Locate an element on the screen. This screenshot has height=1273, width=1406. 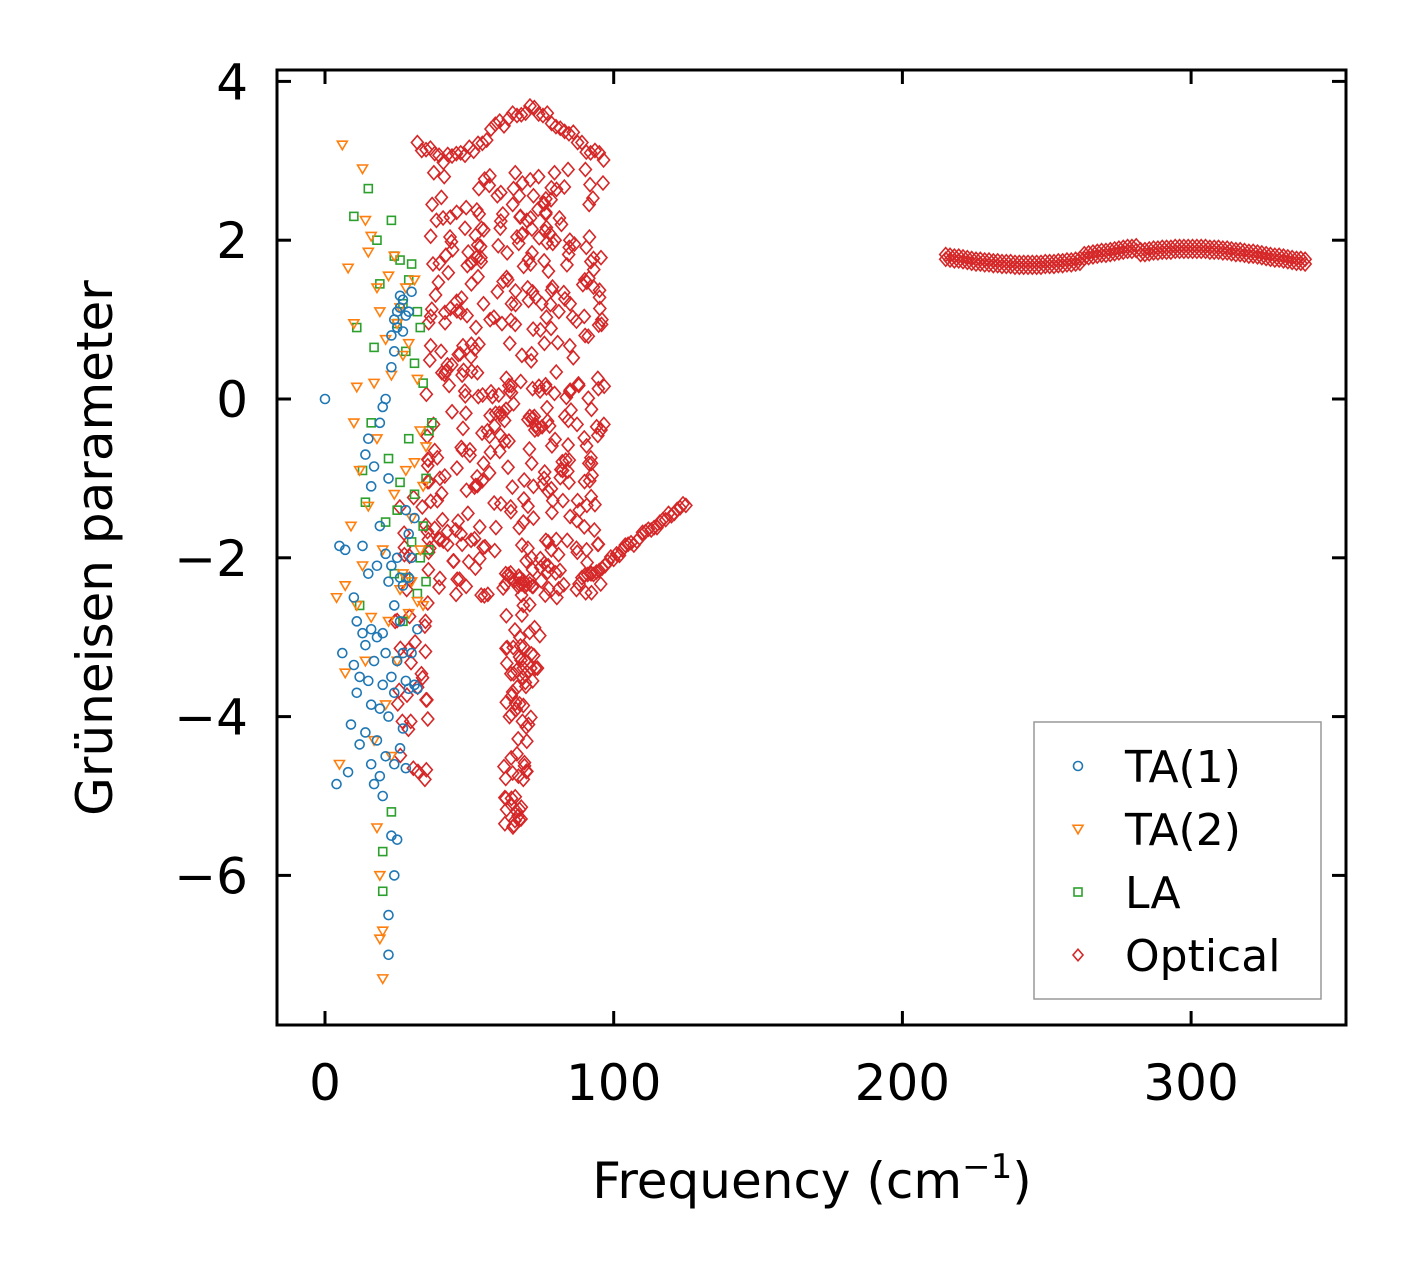
legend: TA(1) TA(2) LA Optical is located at coordinates (1177, 860).